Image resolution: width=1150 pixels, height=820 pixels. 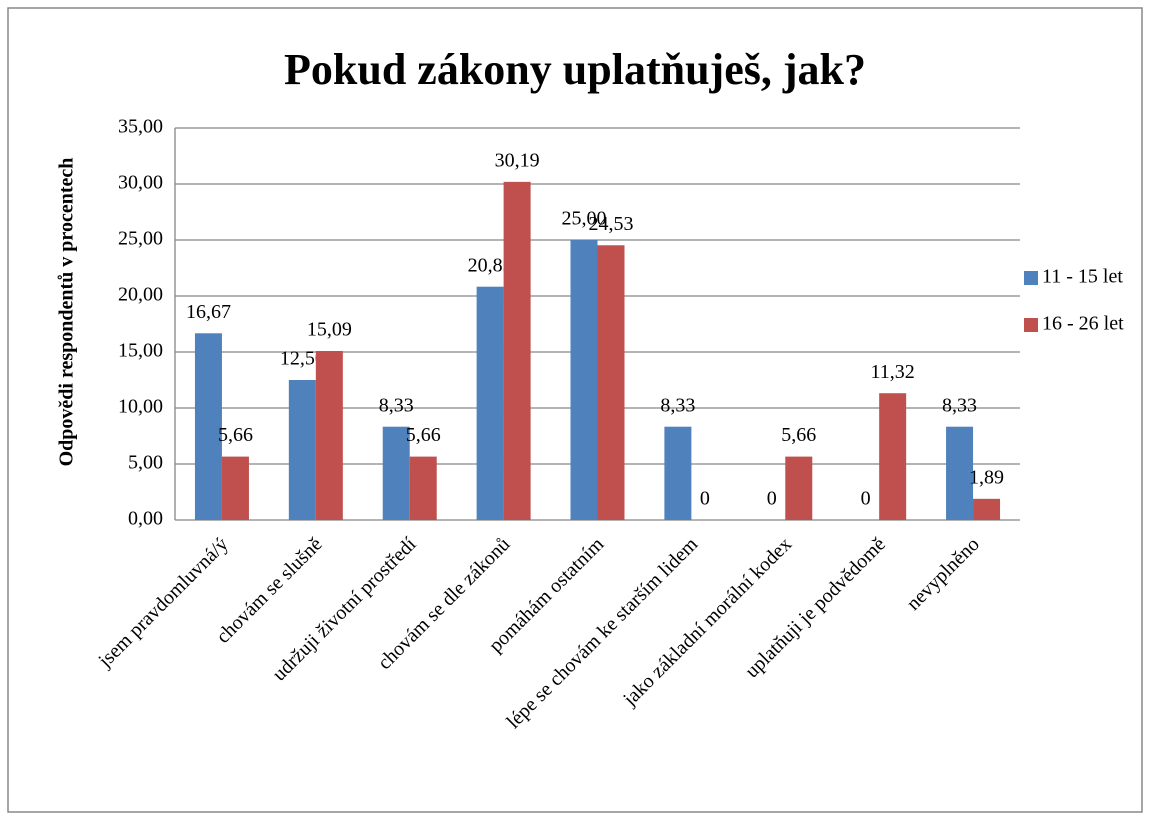 I want to click on data-label: 16,67, so click(x=208, y=312).